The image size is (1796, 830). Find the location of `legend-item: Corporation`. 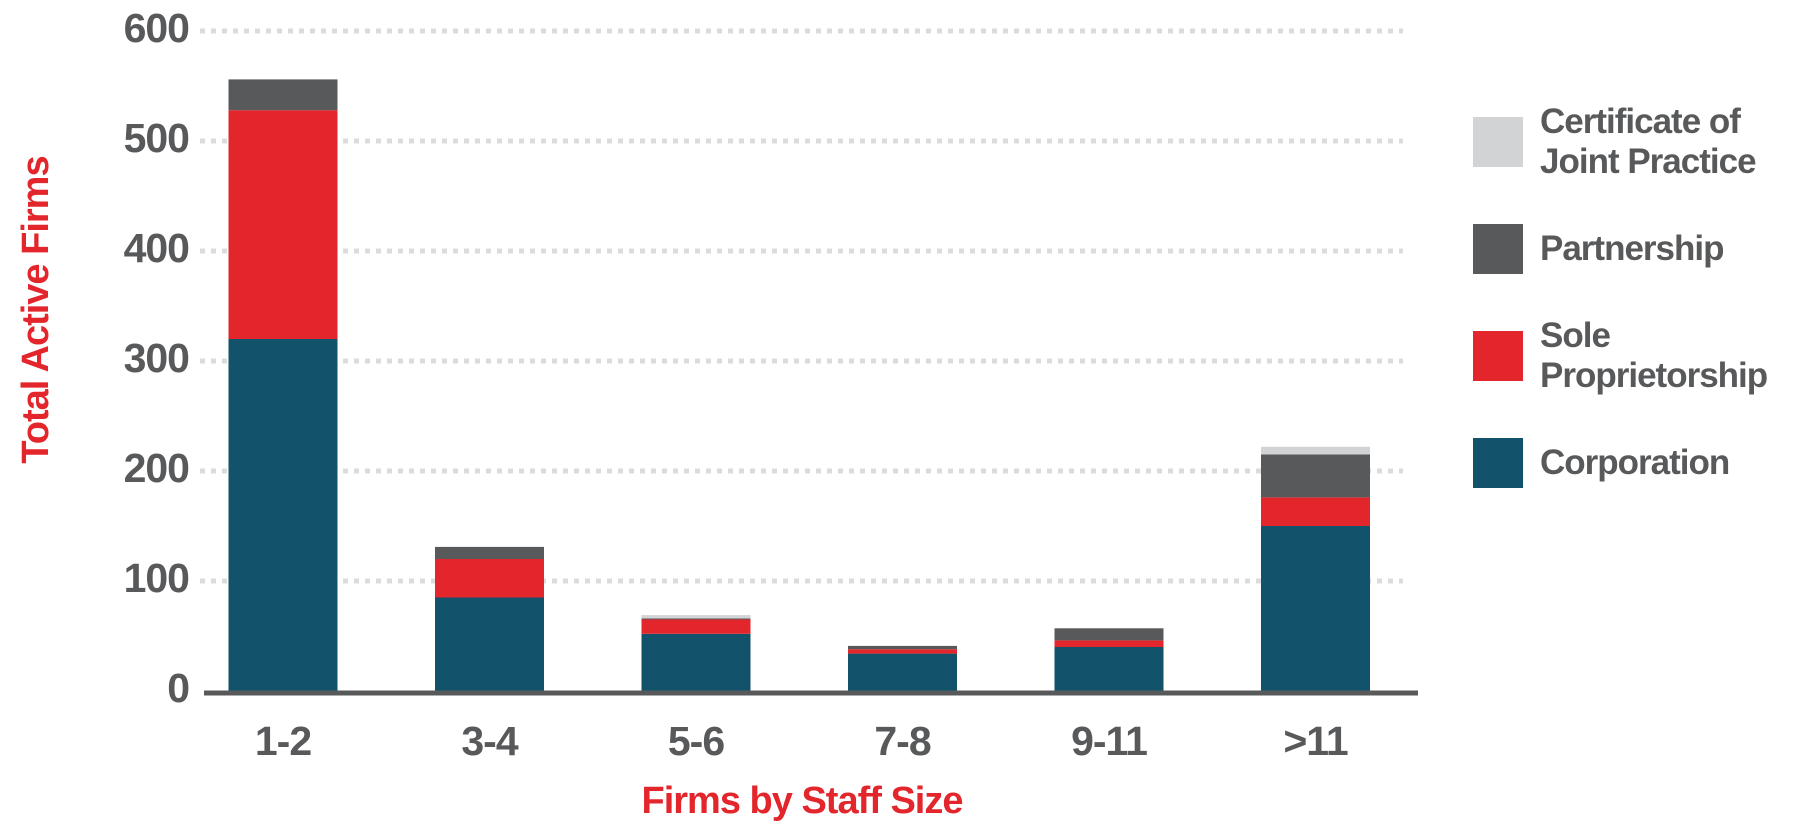

legend-item: Corporation is located at coordinates (1631, 462).